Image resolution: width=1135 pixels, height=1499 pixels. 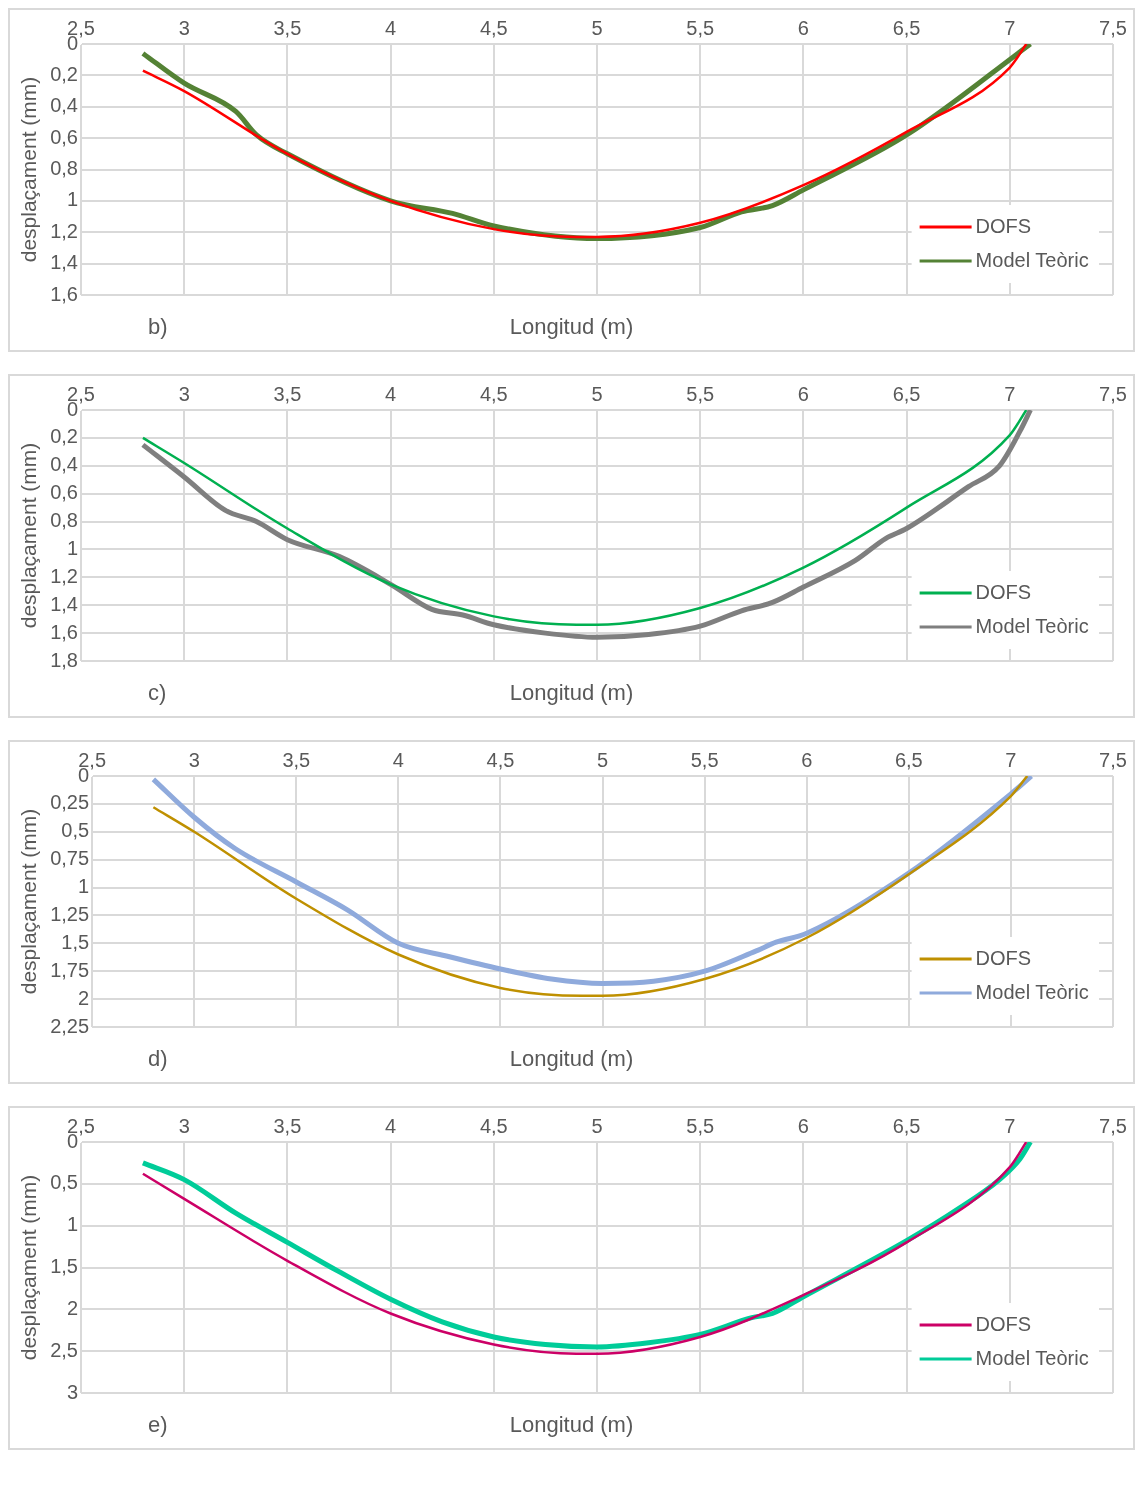 What do you see at coordinates (158, 1425) in the screenshot?
I see `text: e)` at bounding box center [158, 1425].